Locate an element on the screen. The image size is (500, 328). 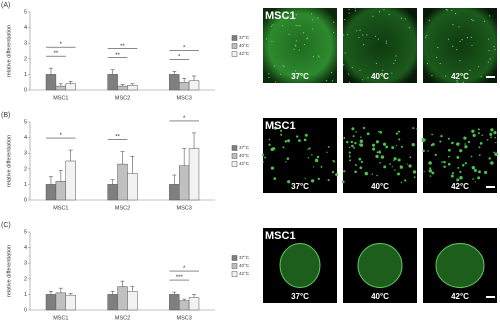
temperature-label: 37°C is located at coordinates (300, 76).